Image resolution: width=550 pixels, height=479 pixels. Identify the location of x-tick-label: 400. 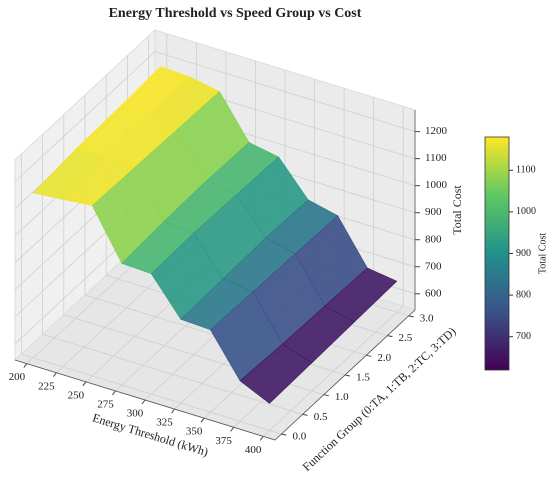
(253, 450).